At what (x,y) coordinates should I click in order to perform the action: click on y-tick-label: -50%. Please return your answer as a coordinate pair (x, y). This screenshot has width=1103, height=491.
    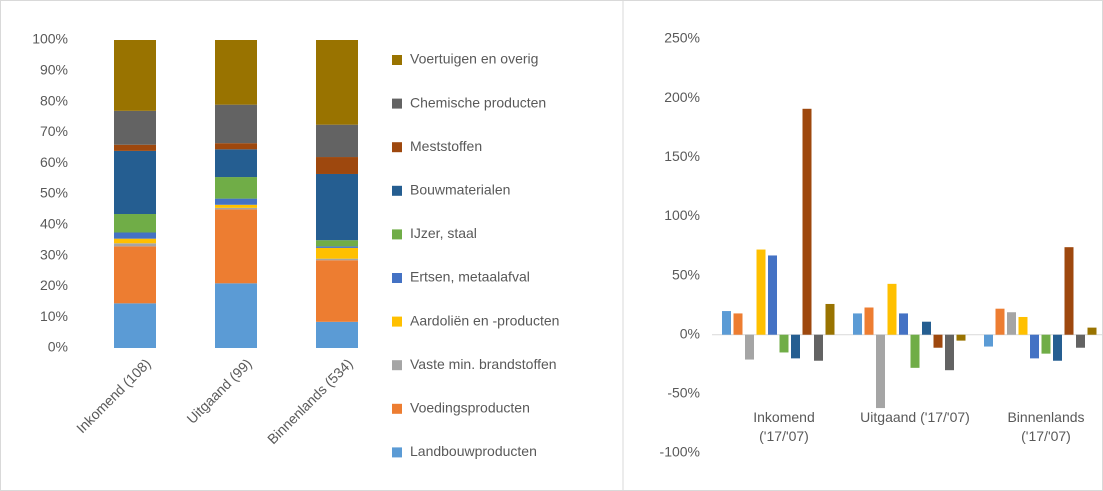
    Looking at the image, I should click on (683, 393).